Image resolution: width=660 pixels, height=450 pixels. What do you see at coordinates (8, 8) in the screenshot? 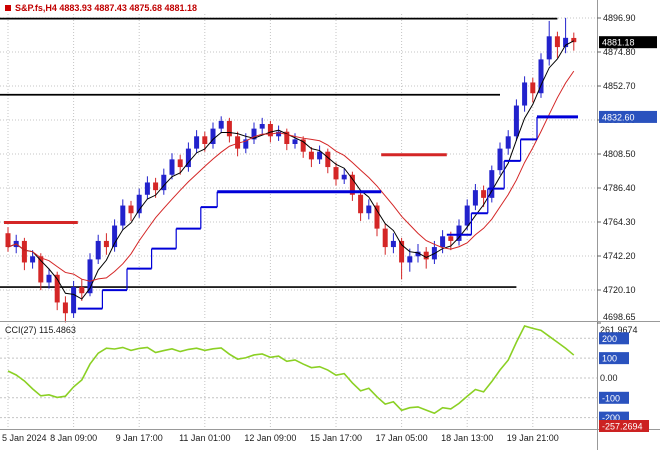
I see `symbol-marker-icon` at bounding box center [8, 8].